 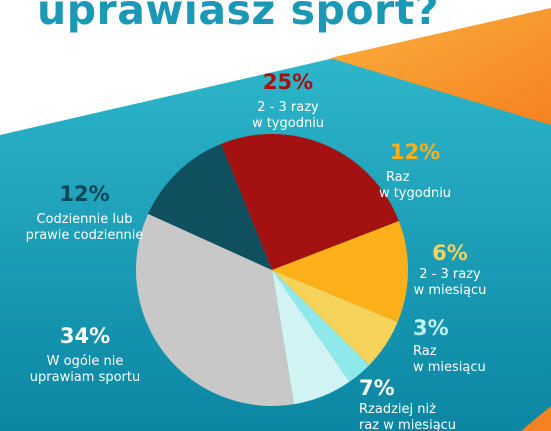 I want to click on slice-label-daily: 12% Codziennie lub prawie codziennie, so click(x=84, y=213).